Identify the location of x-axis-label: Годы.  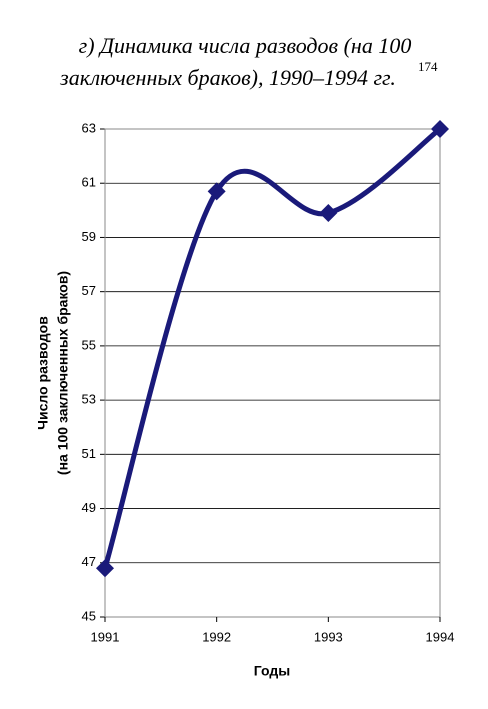
(272, 671).